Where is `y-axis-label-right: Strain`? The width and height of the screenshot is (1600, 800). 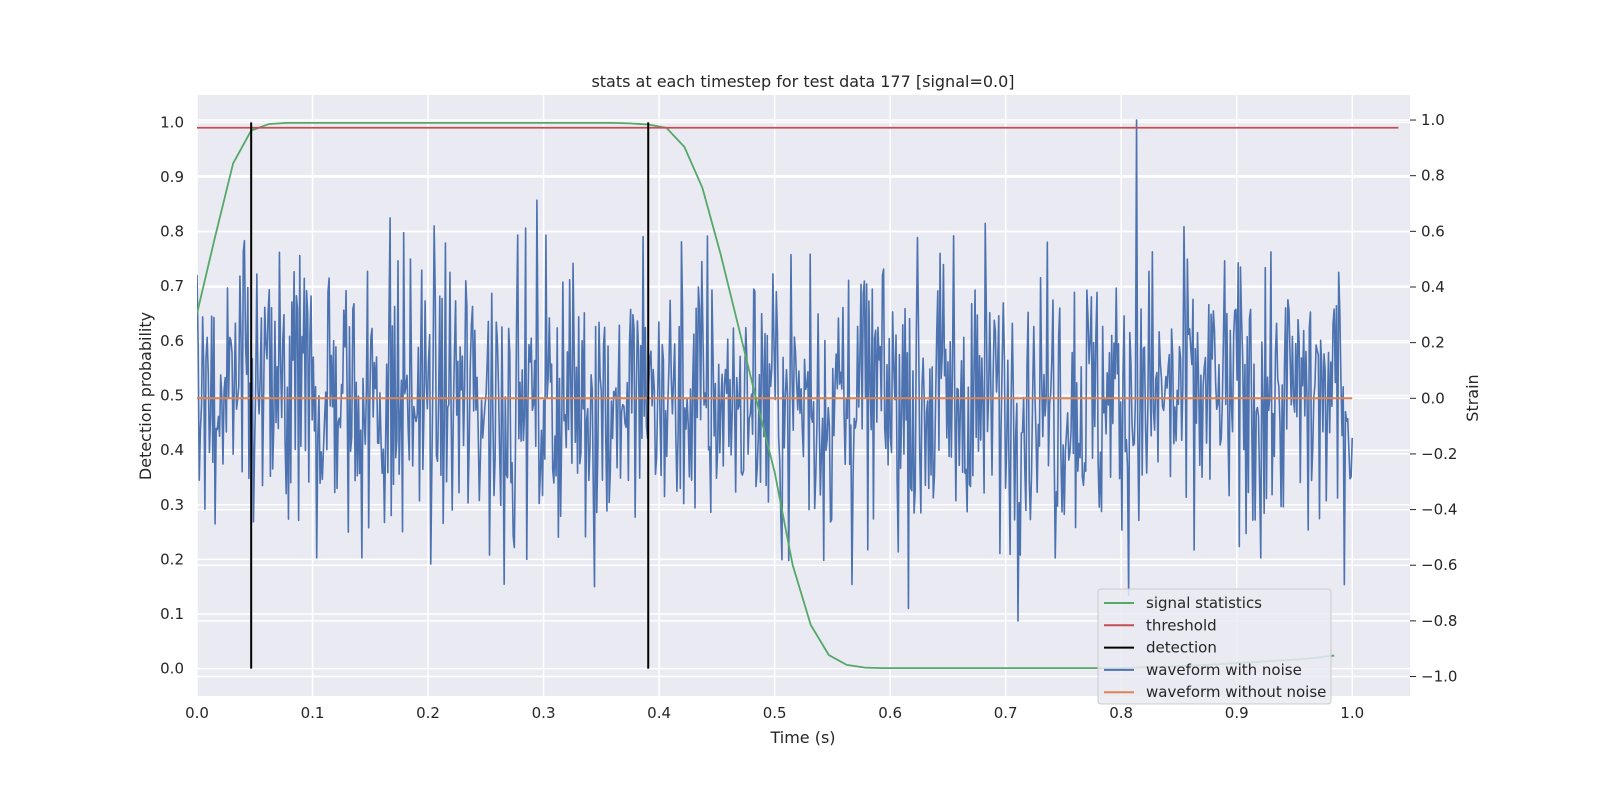
y-axis-label-right: Strain is located at coordinates (1472, 397).